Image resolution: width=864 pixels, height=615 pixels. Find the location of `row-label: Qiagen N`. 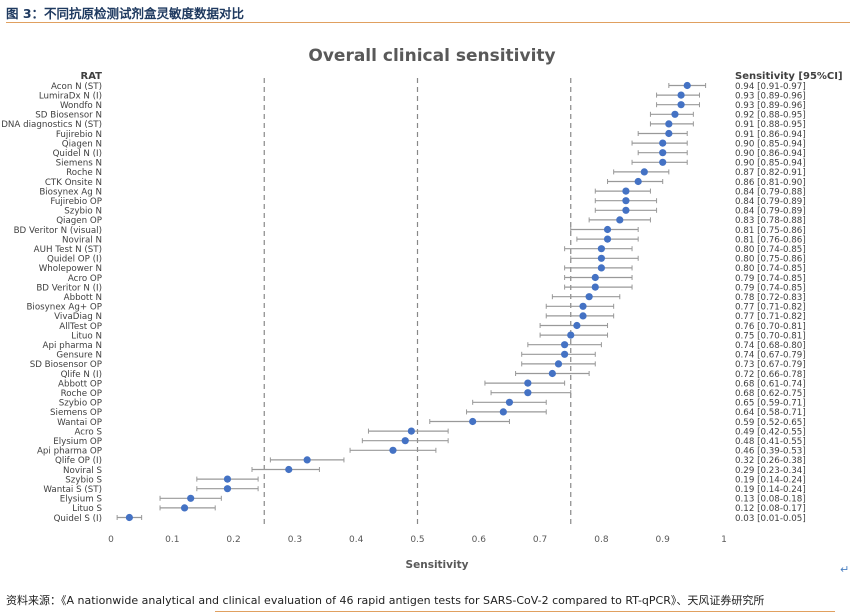

row-label: Qiagen N is located at coordinates (82, 144).